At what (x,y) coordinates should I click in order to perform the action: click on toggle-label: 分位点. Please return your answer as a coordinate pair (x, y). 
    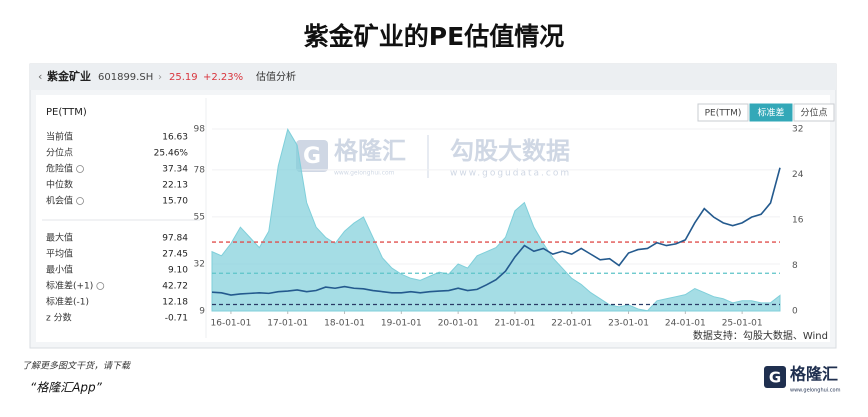
    Looking at the image, I should click on (813, 113).